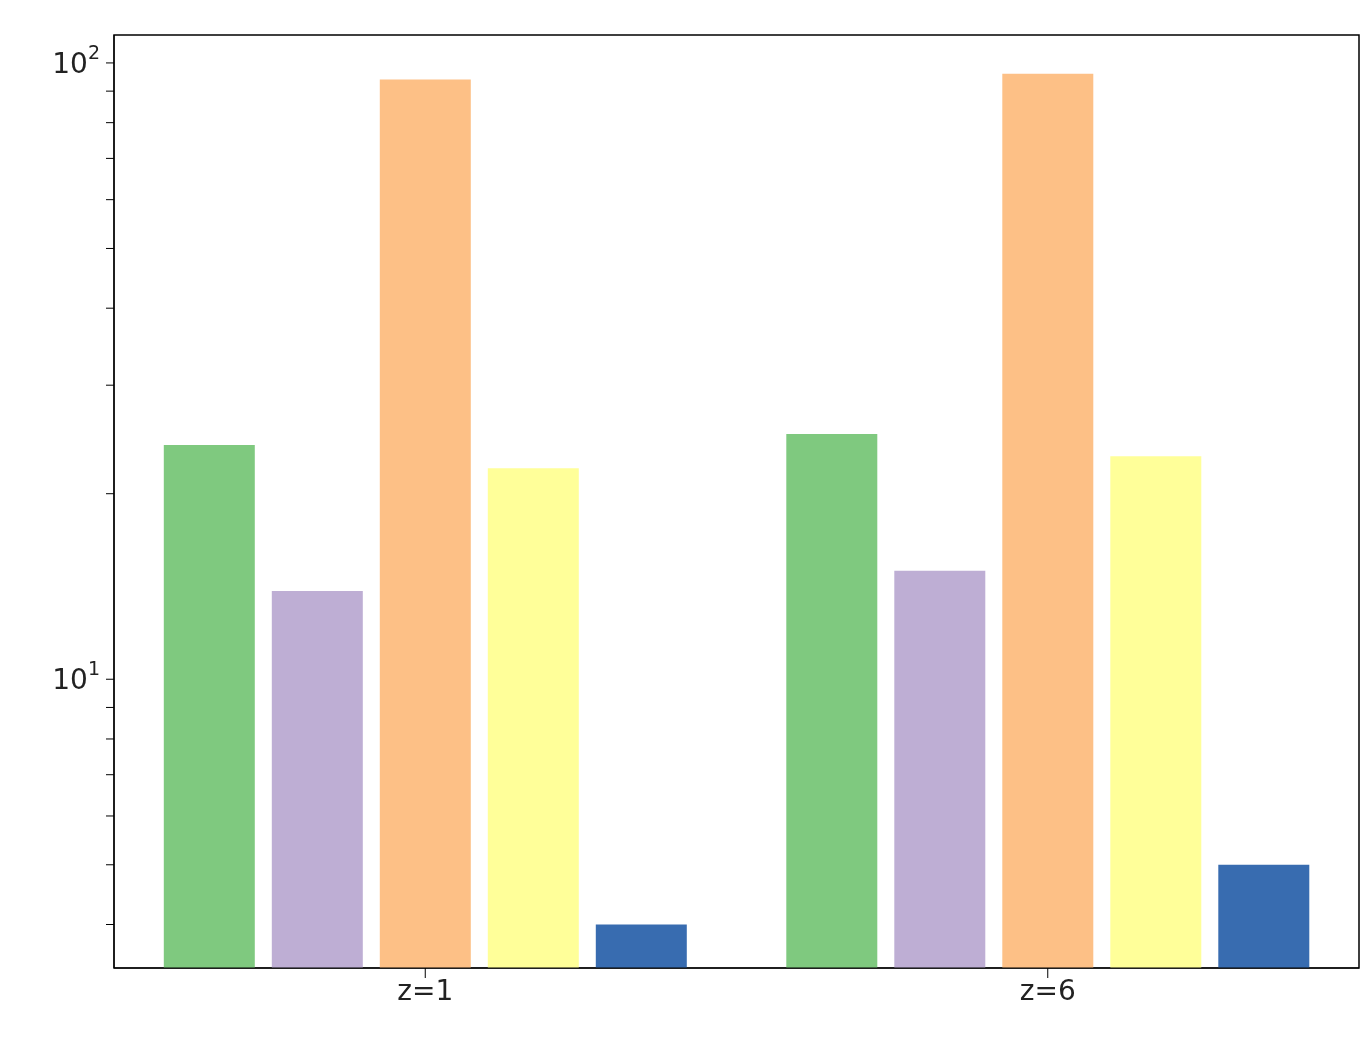  Describe the element at coordinates (76, 676) in the screenshot. I see `y-tick-label: 10$^{1}$` at that location.